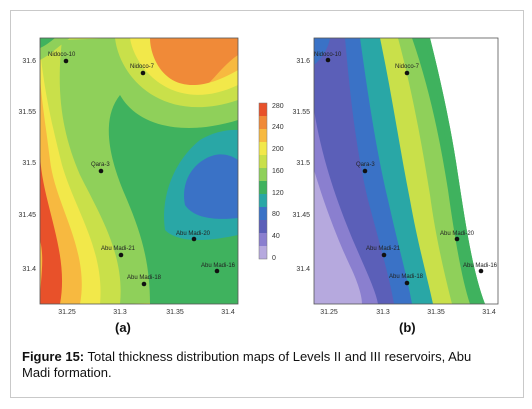 Image resolution: width=532 pixels, height=409 pixels. I want to click on colorbar-tick: 0, so click(274, 258).